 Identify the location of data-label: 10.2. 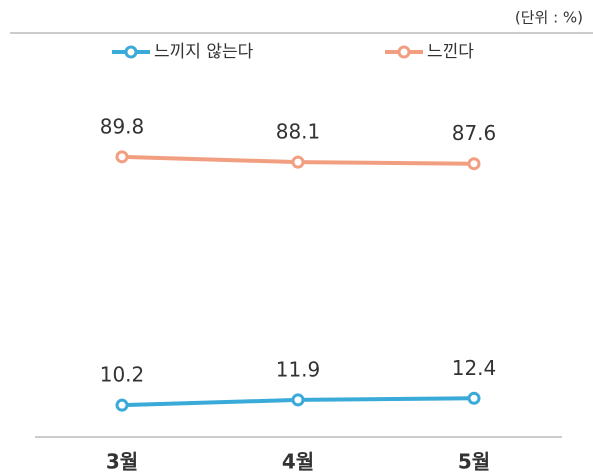
(122, 375).